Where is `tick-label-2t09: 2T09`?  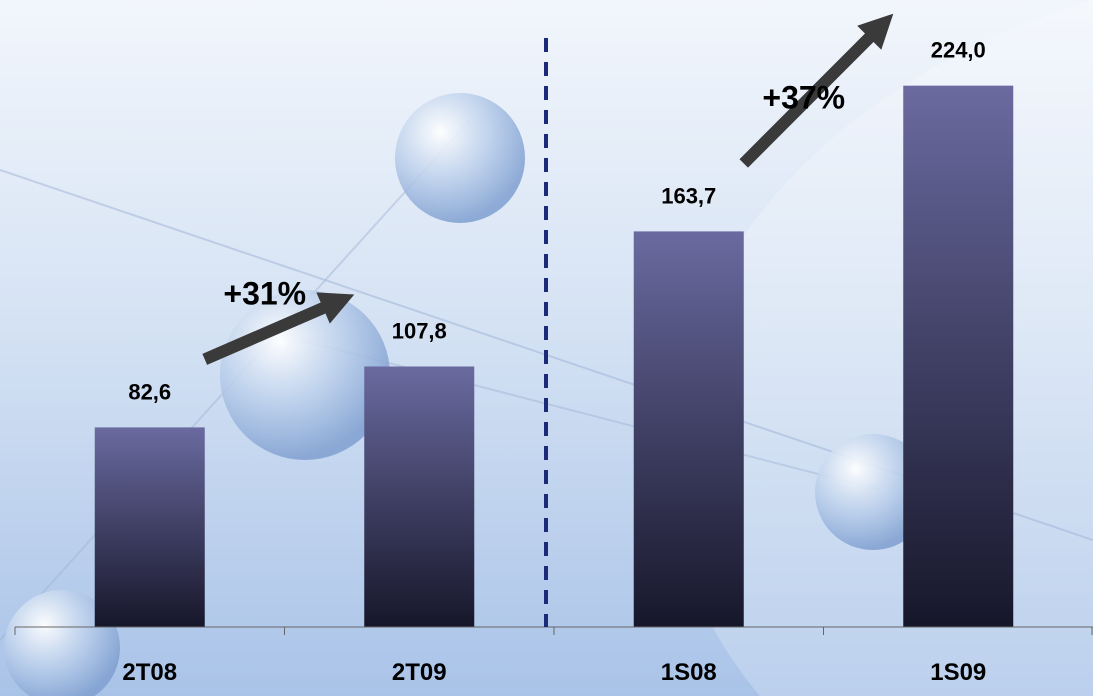 tick-label-2t09: 2T09 is located at coordinates (419, 672).